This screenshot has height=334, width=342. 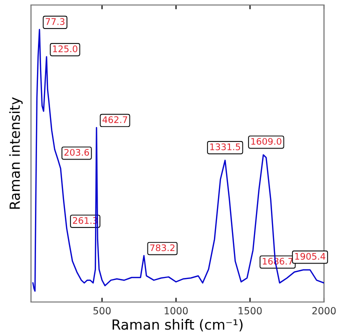 What do you see at coordinates (16, 153) in the screenshot?
I see `y-axis-title: Raman intensity` at bounding box center [16, 153].